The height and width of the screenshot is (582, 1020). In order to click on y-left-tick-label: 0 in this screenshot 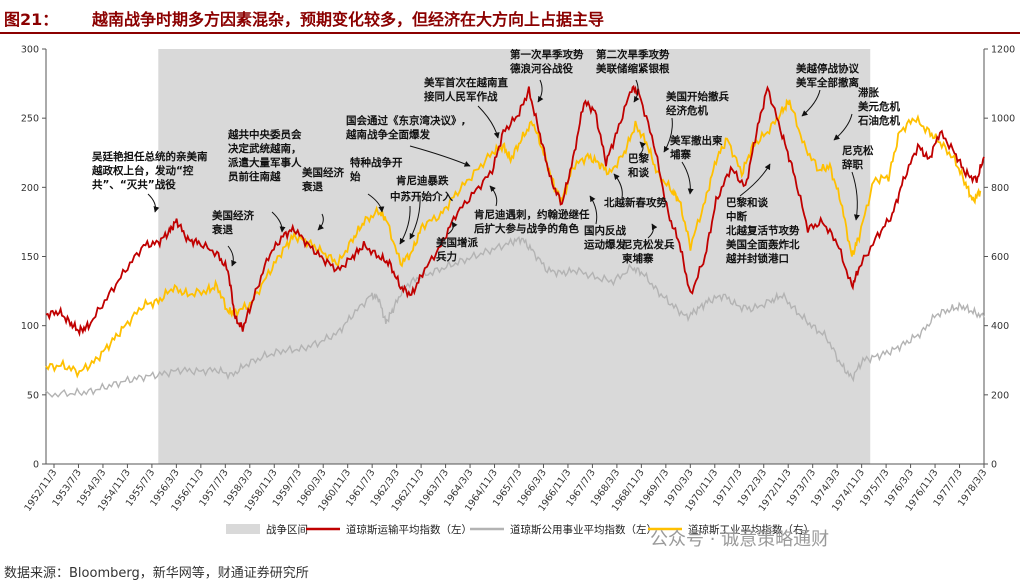, I will do `click(36, 465)`.